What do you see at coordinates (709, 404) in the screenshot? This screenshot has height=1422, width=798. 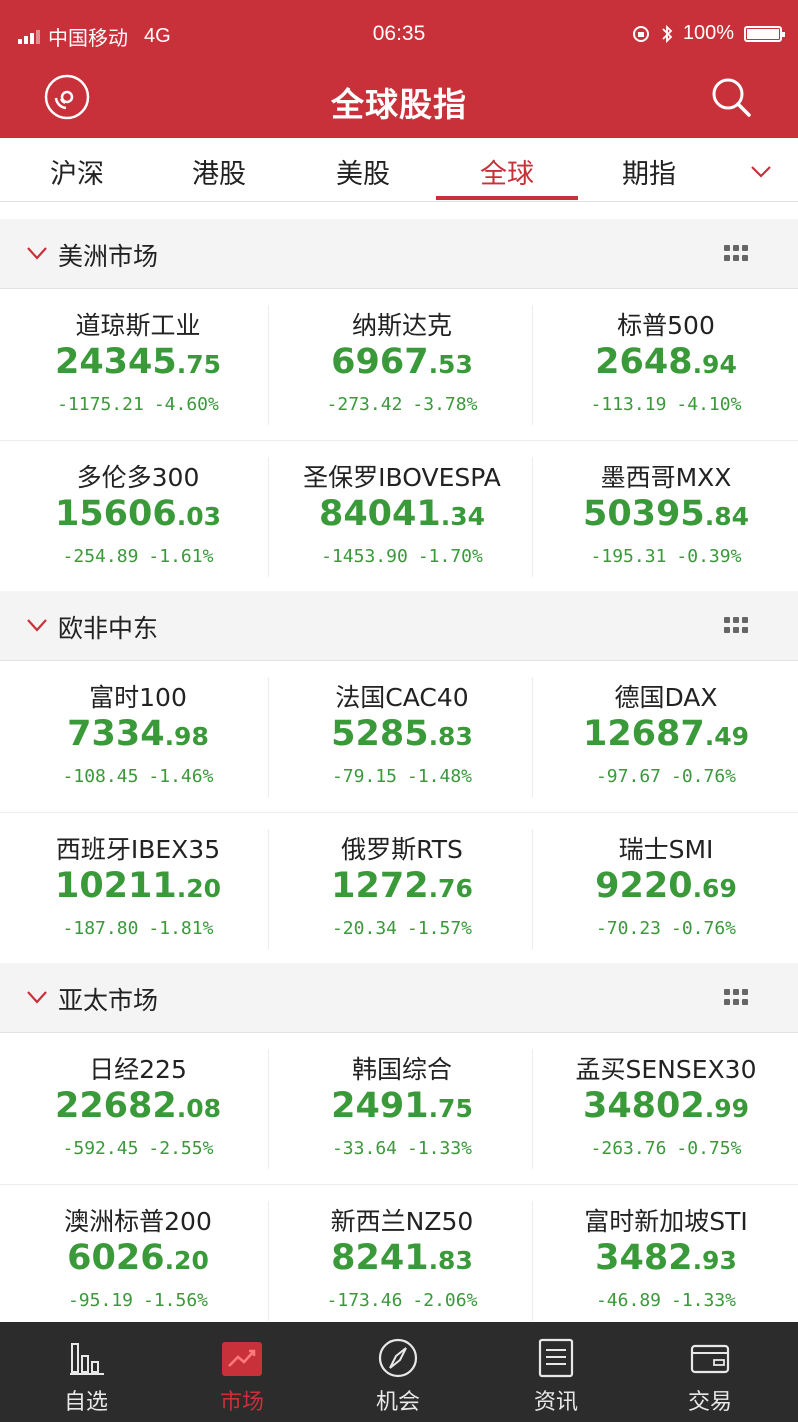 I see `change-percent: -4.10%` at bounding box center [709, 404].